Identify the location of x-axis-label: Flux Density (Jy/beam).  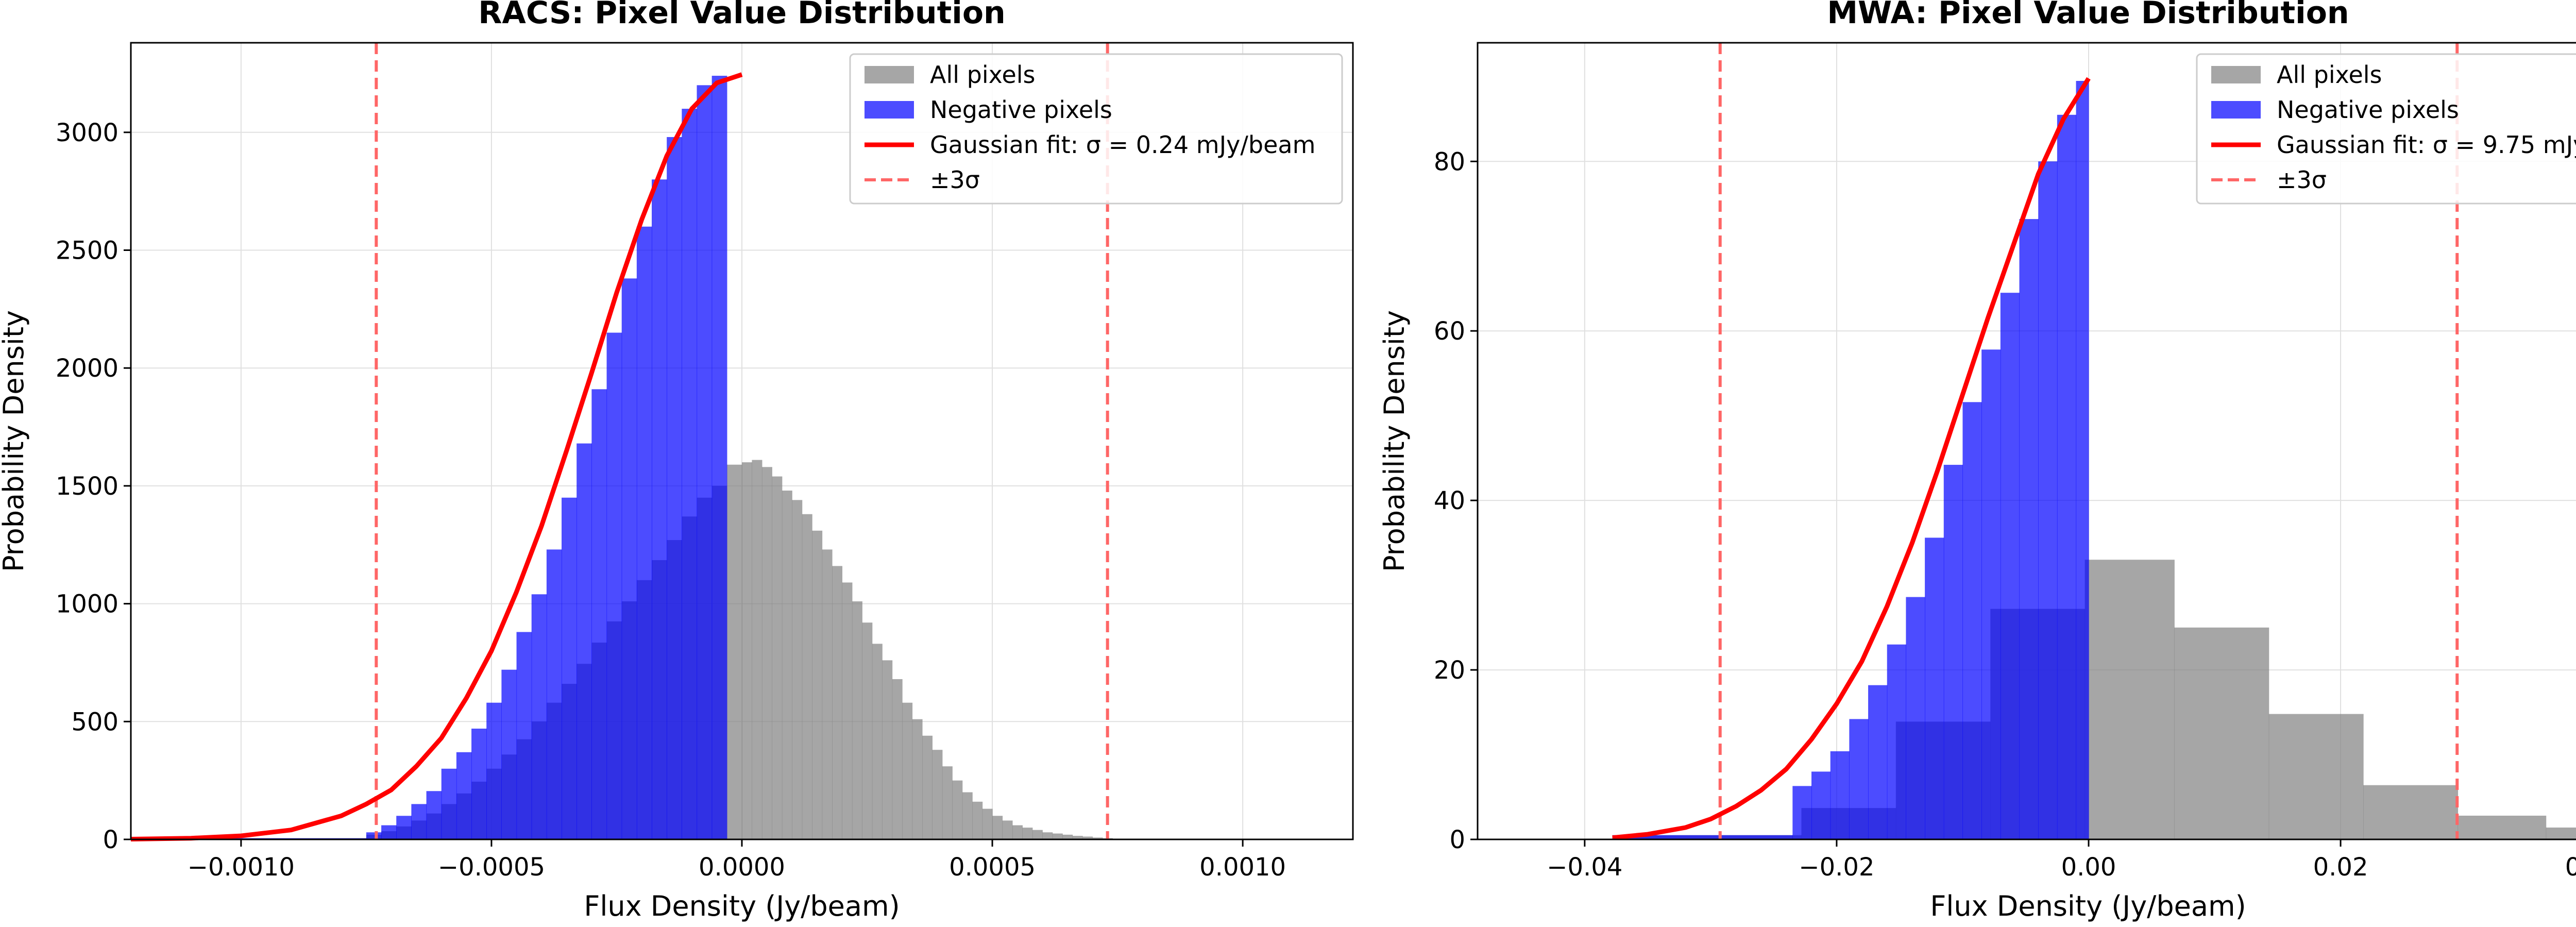
(2088, 906).